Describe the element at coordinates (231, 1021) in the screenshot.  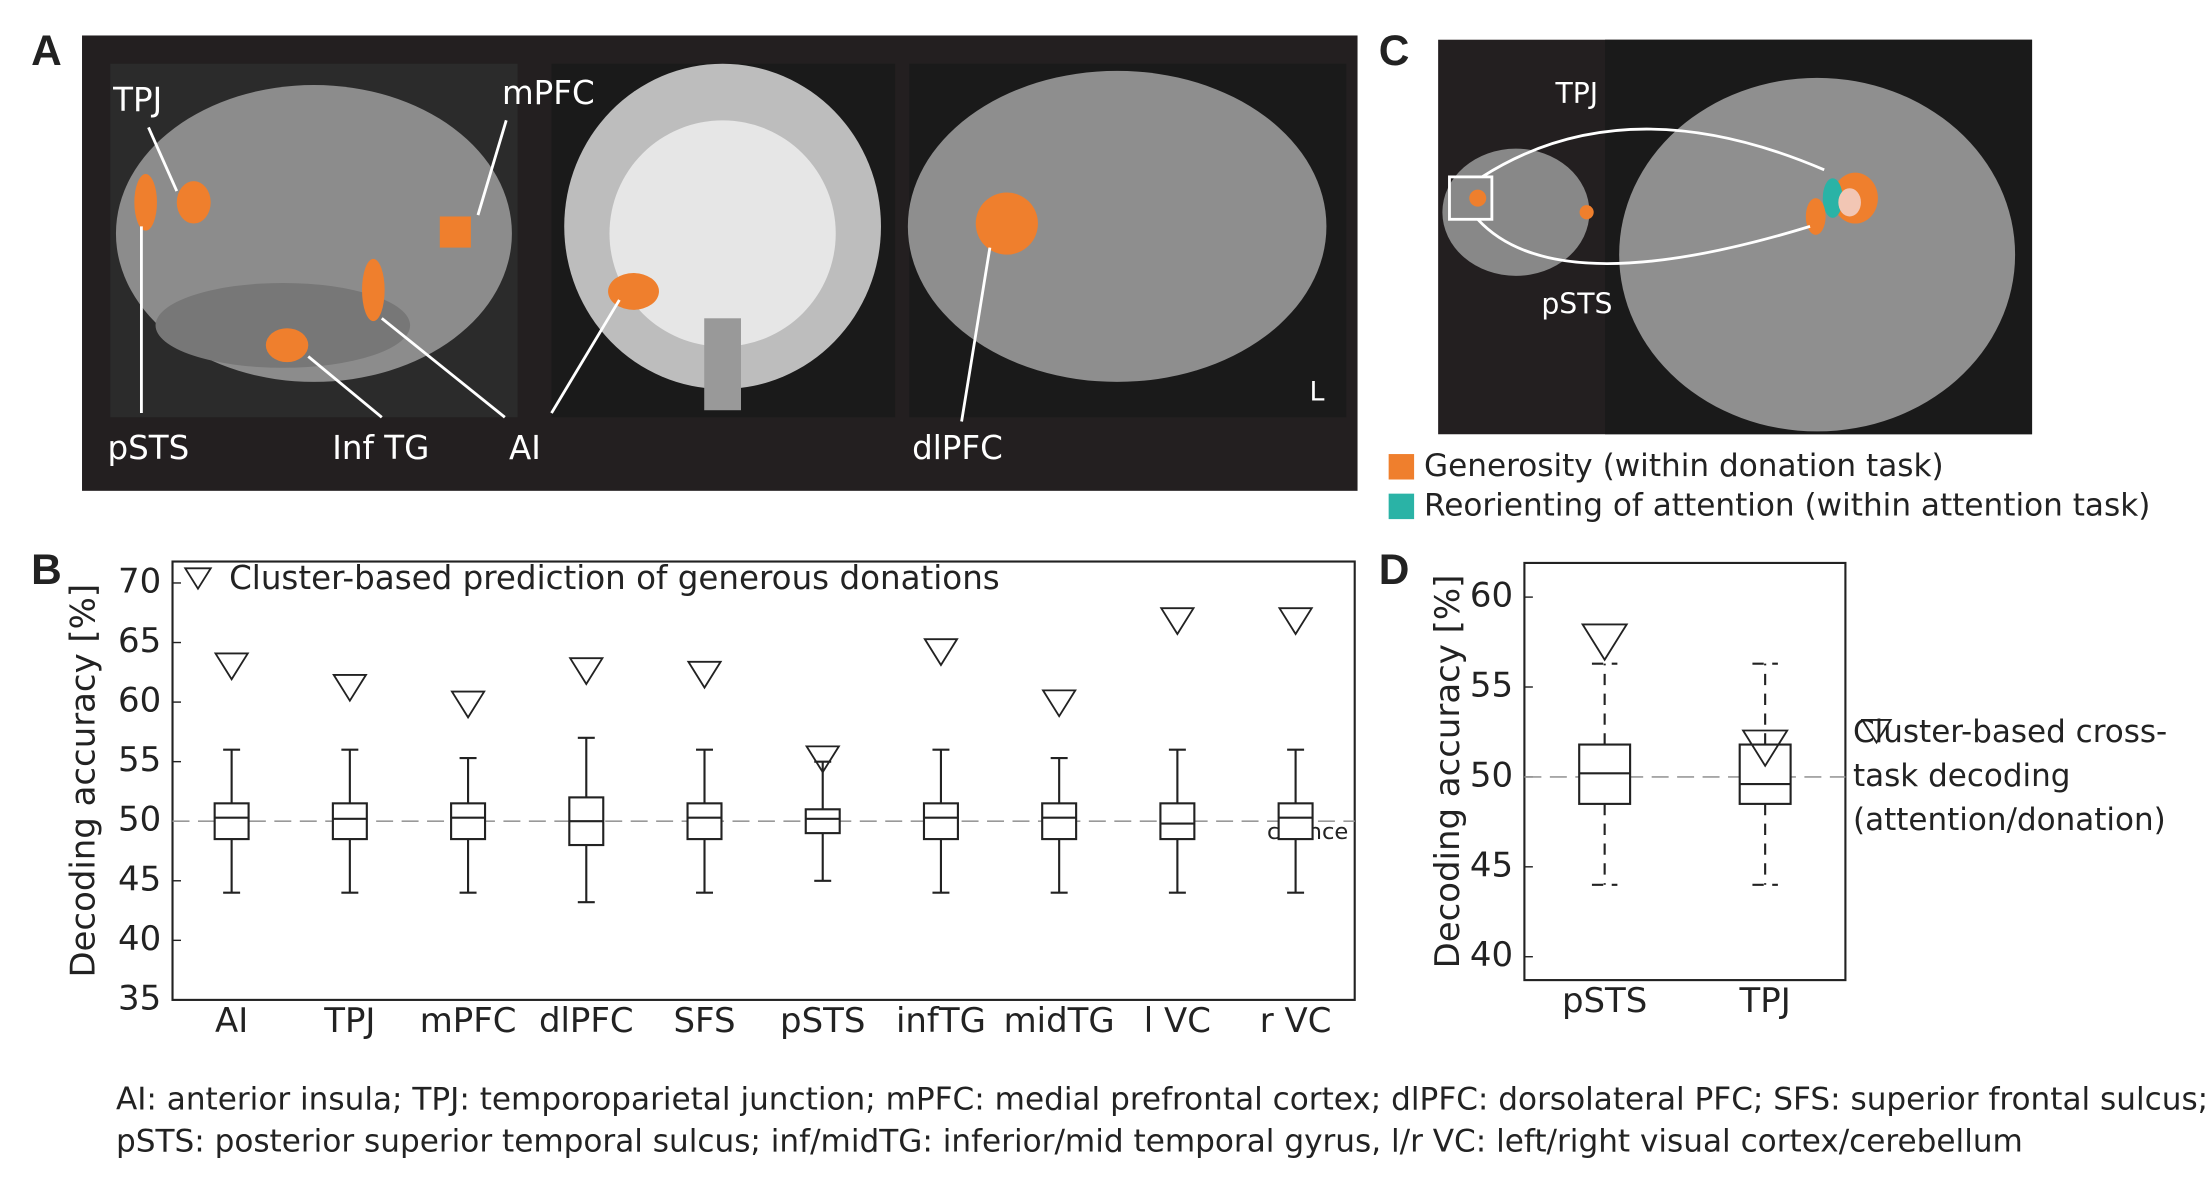
I see `x-tick-label: AI` at that location.